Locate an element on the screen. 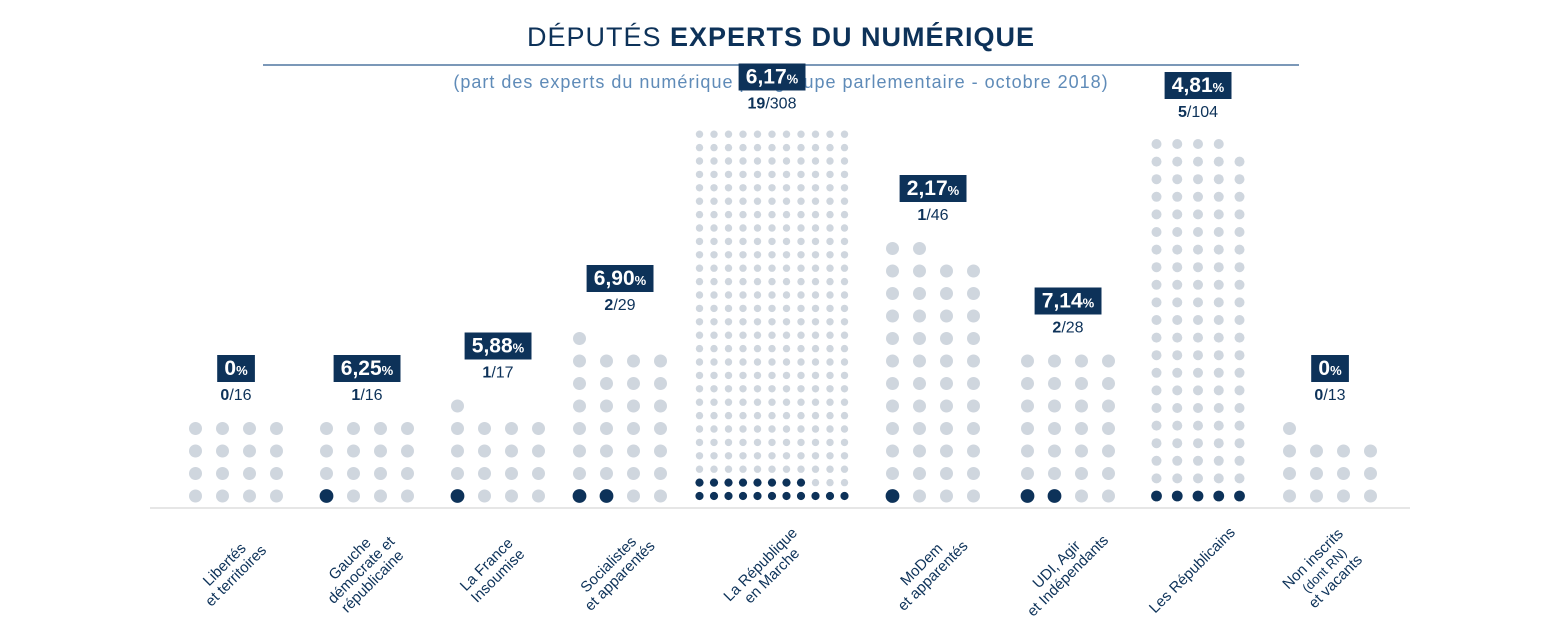  fraction-label: 2/28 is located at coordinates (1067, 328).